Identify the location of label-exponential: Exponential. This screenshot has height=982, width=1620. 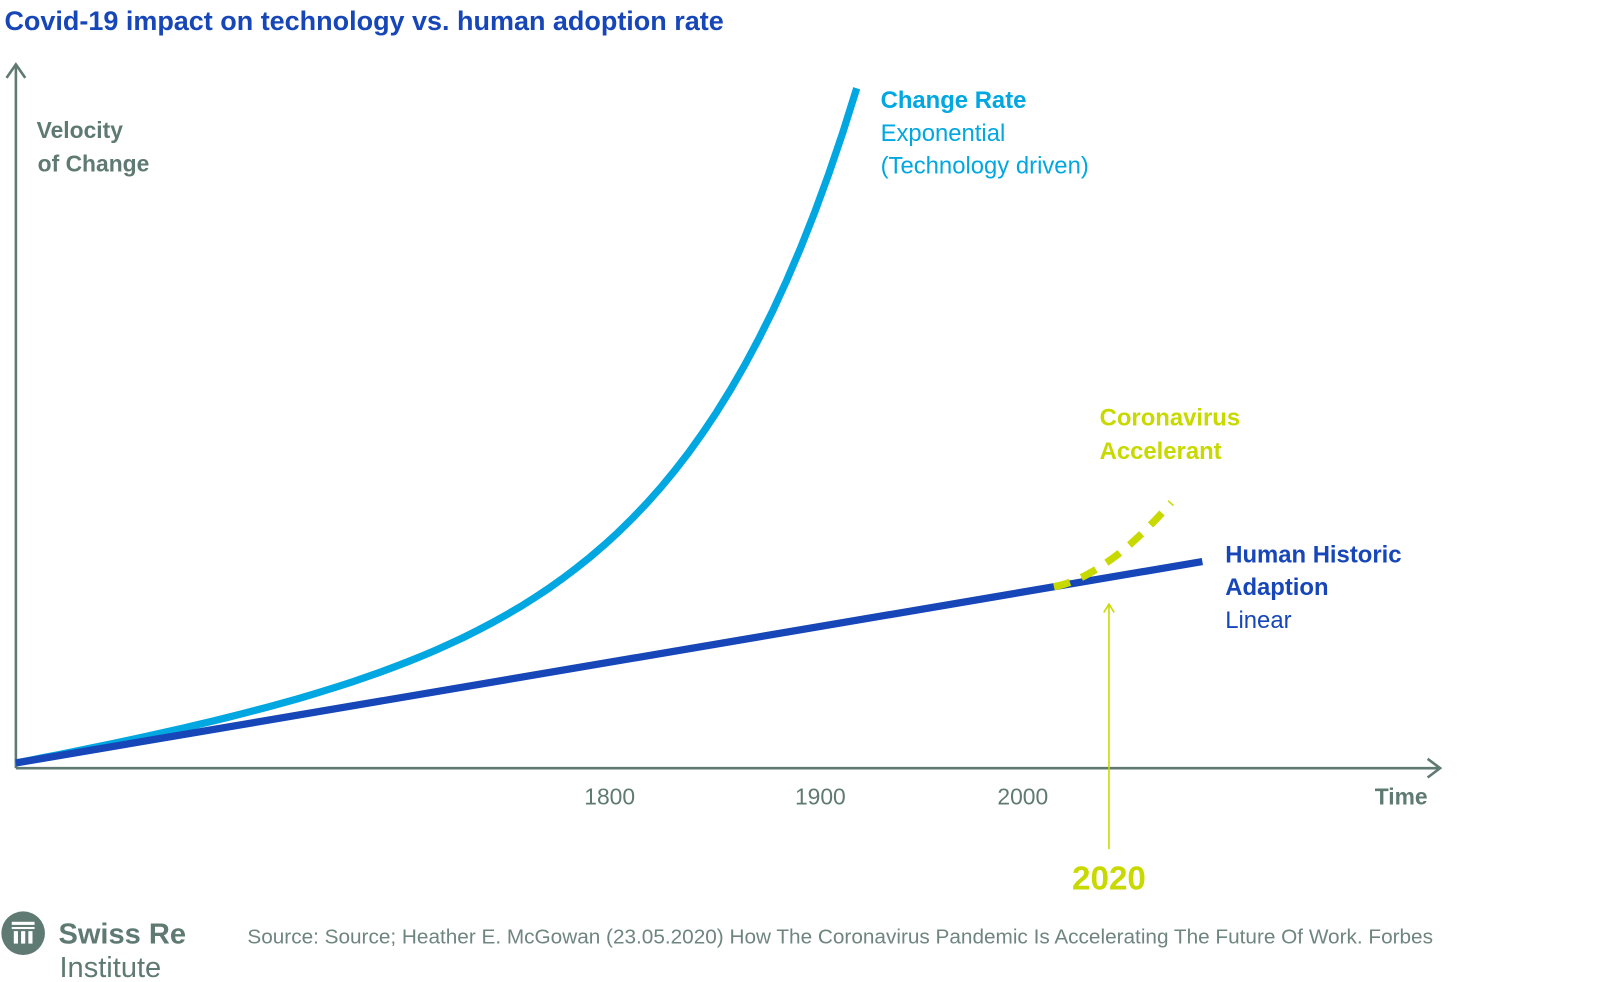
(943, 133).